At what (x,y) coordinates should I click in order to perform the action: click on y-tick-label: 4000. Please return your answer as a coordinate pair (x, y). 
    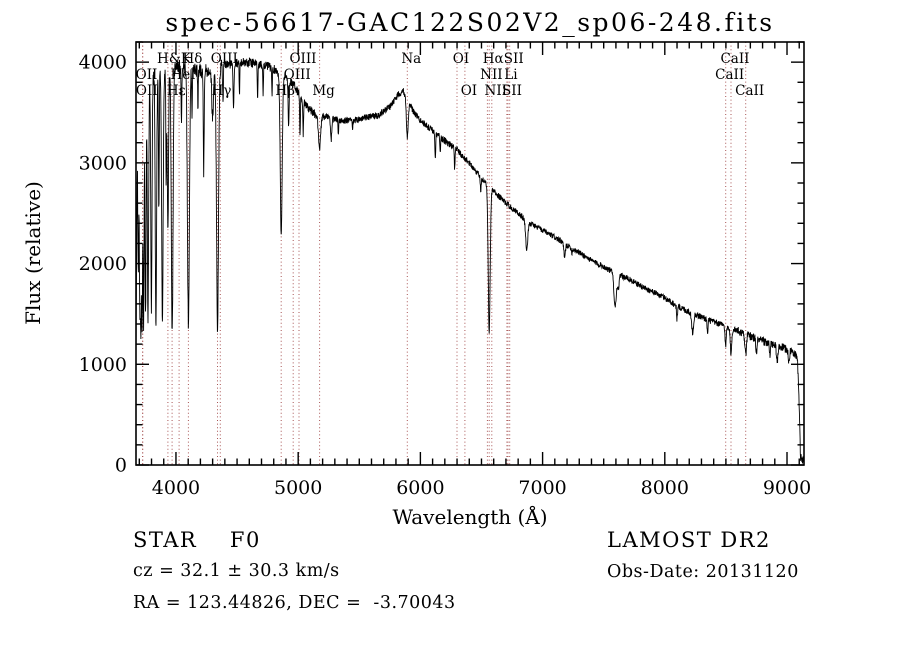
    Looking at the image, I should click on (103, 63).